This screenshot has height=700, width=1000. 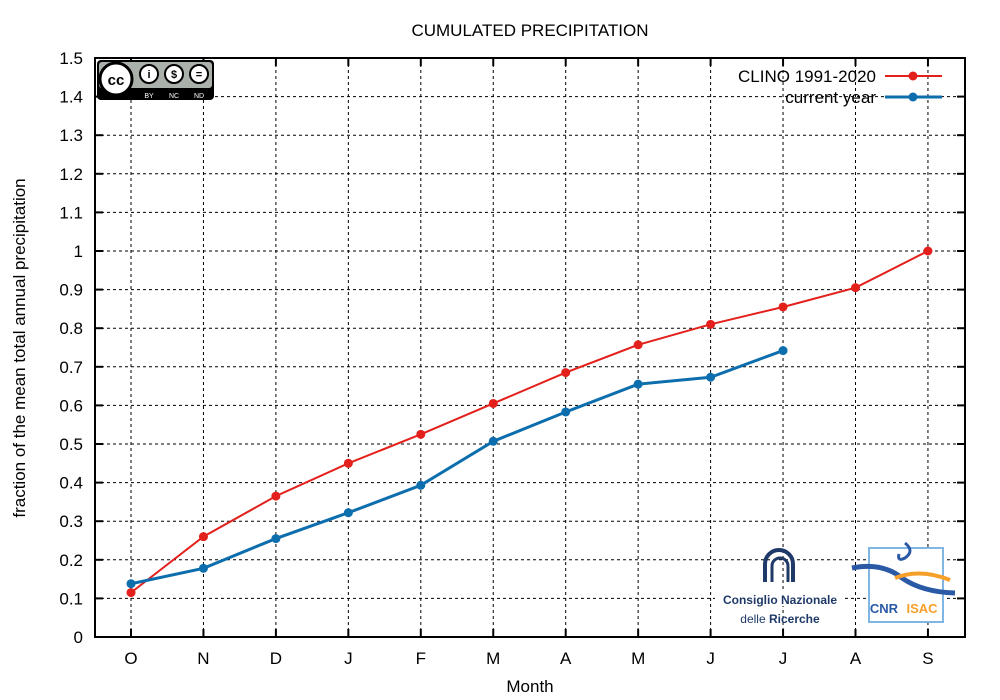 What do you see at coordinates (149, 96) in the screenshot?
I see `svg-text: BY` at bounding box center [149, 96].